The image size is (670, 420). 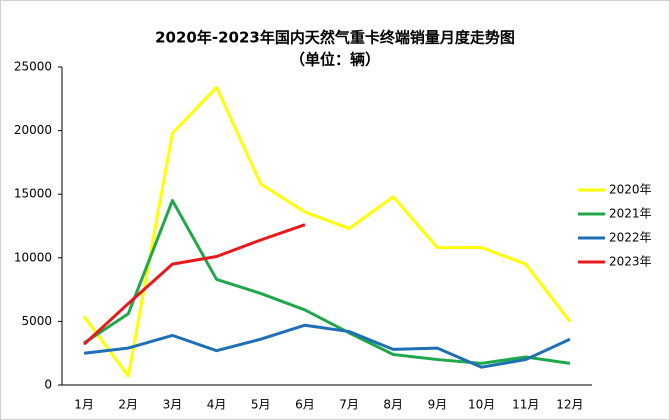 I want to click on x-tick-label: 3月, so click(x=173, y=405).